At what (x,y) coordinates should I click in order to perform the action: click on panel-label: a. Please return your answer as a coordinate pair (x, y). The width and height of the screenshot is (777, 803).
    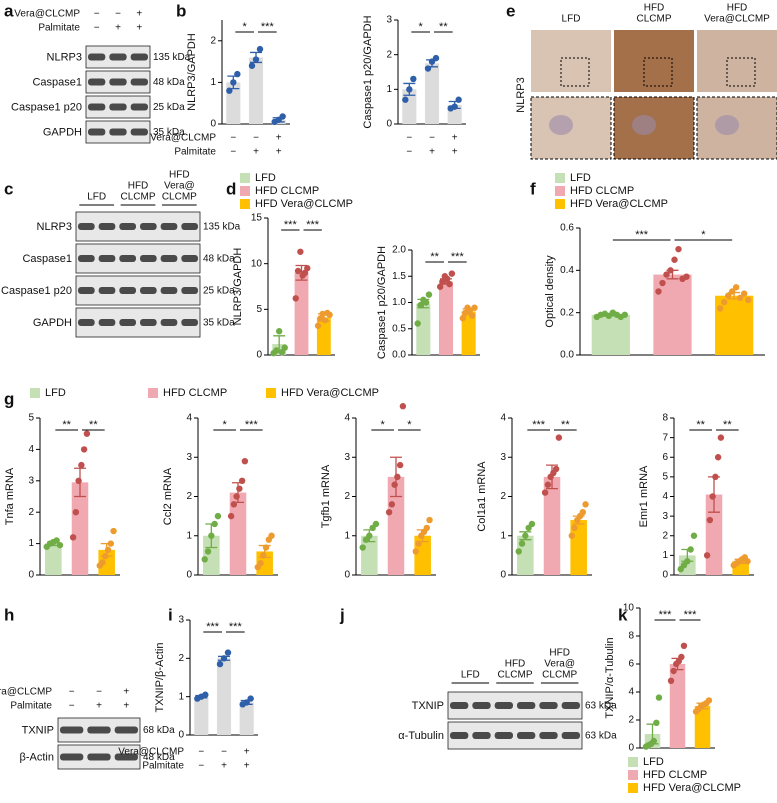
    Looking at the image, I should click on (9, 10).